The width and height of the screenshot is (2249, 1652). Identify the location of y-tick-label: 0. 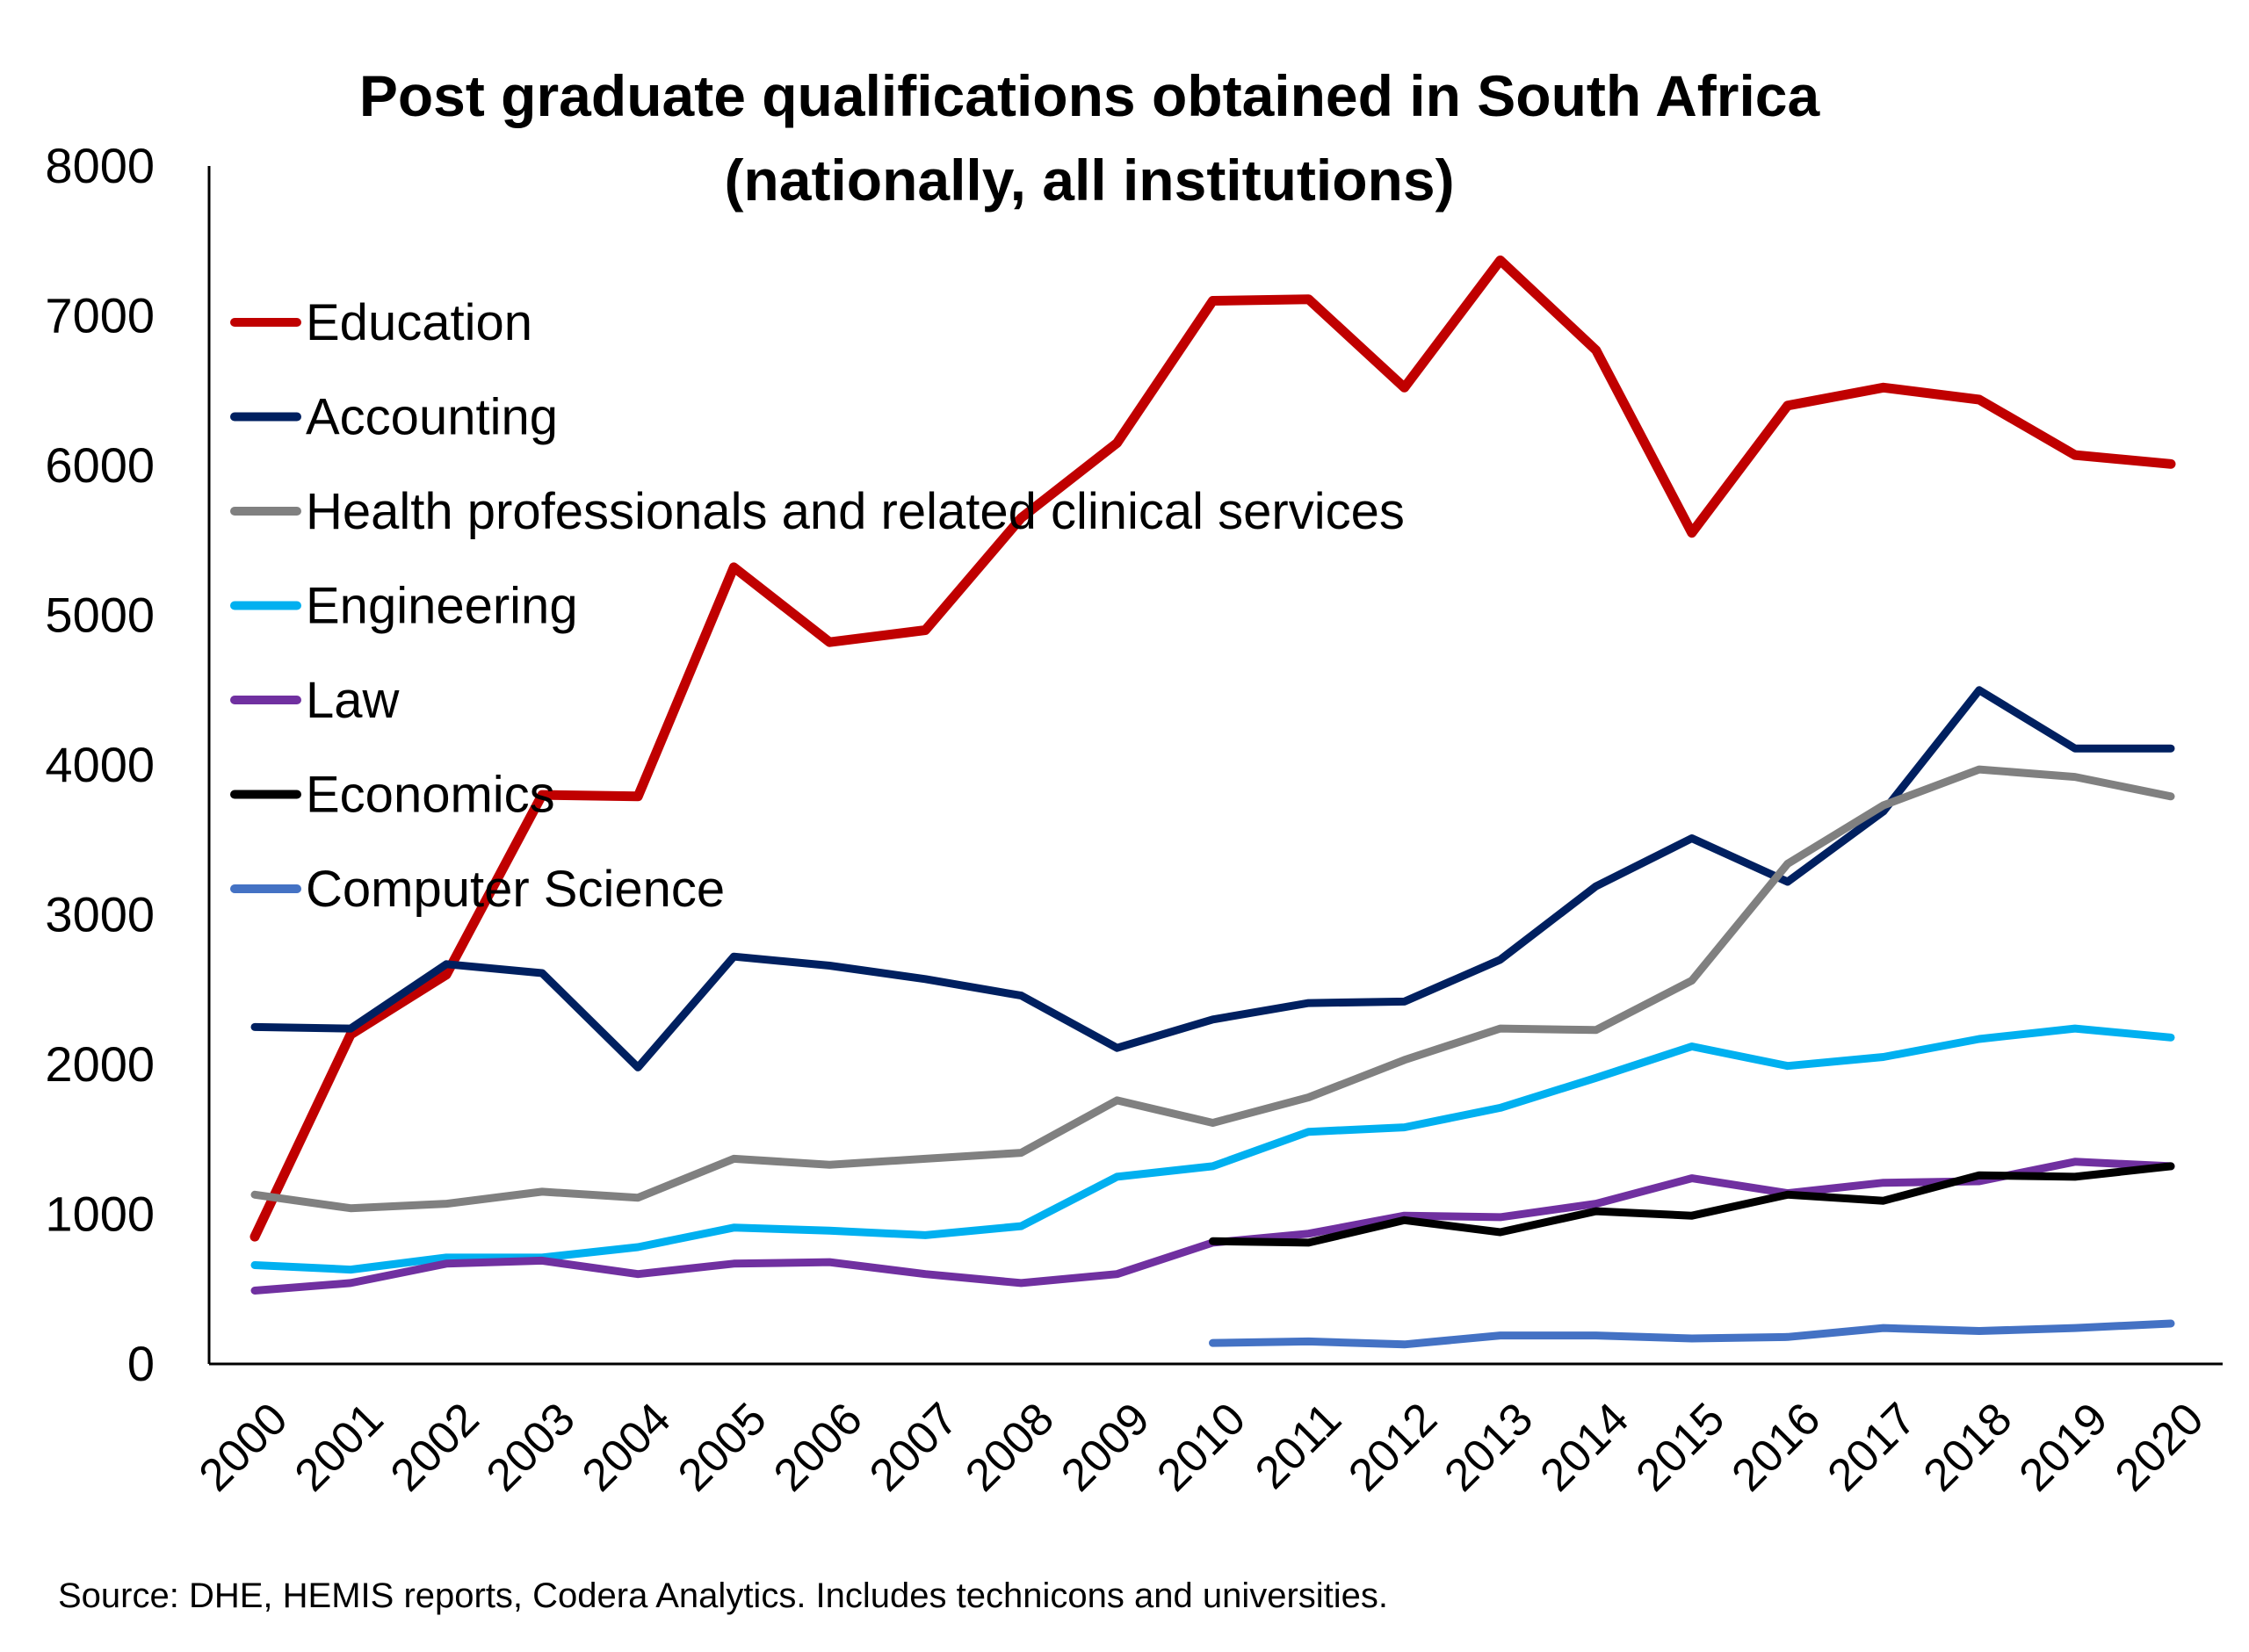
(141, 1363).